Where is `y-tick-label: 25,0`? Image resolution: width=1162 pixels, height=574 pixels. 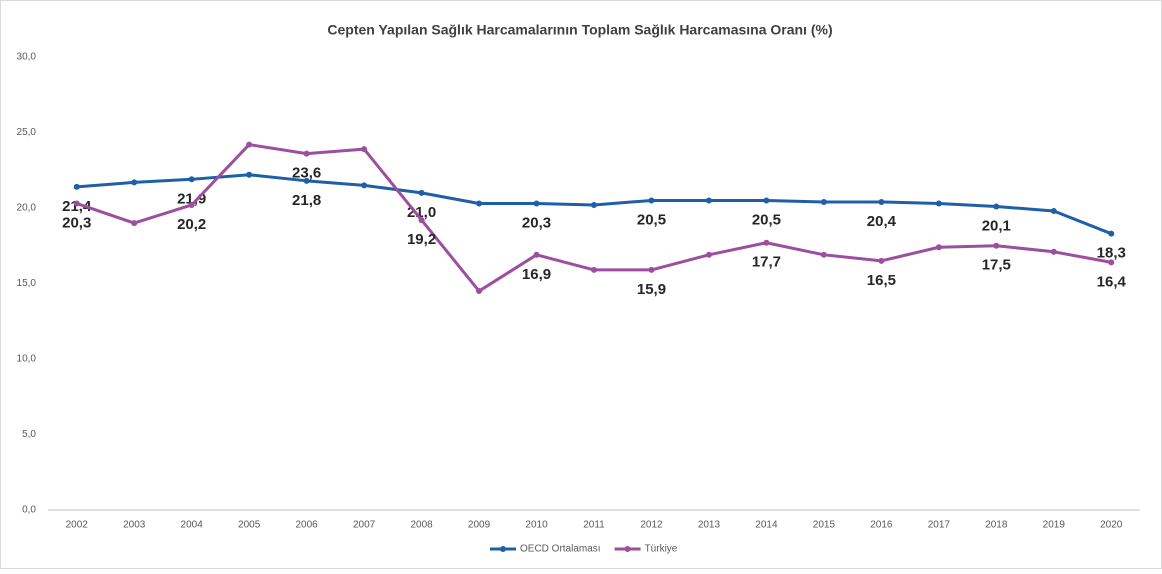
y-tick-label: 25,0 is located at coordinates (27, 132).